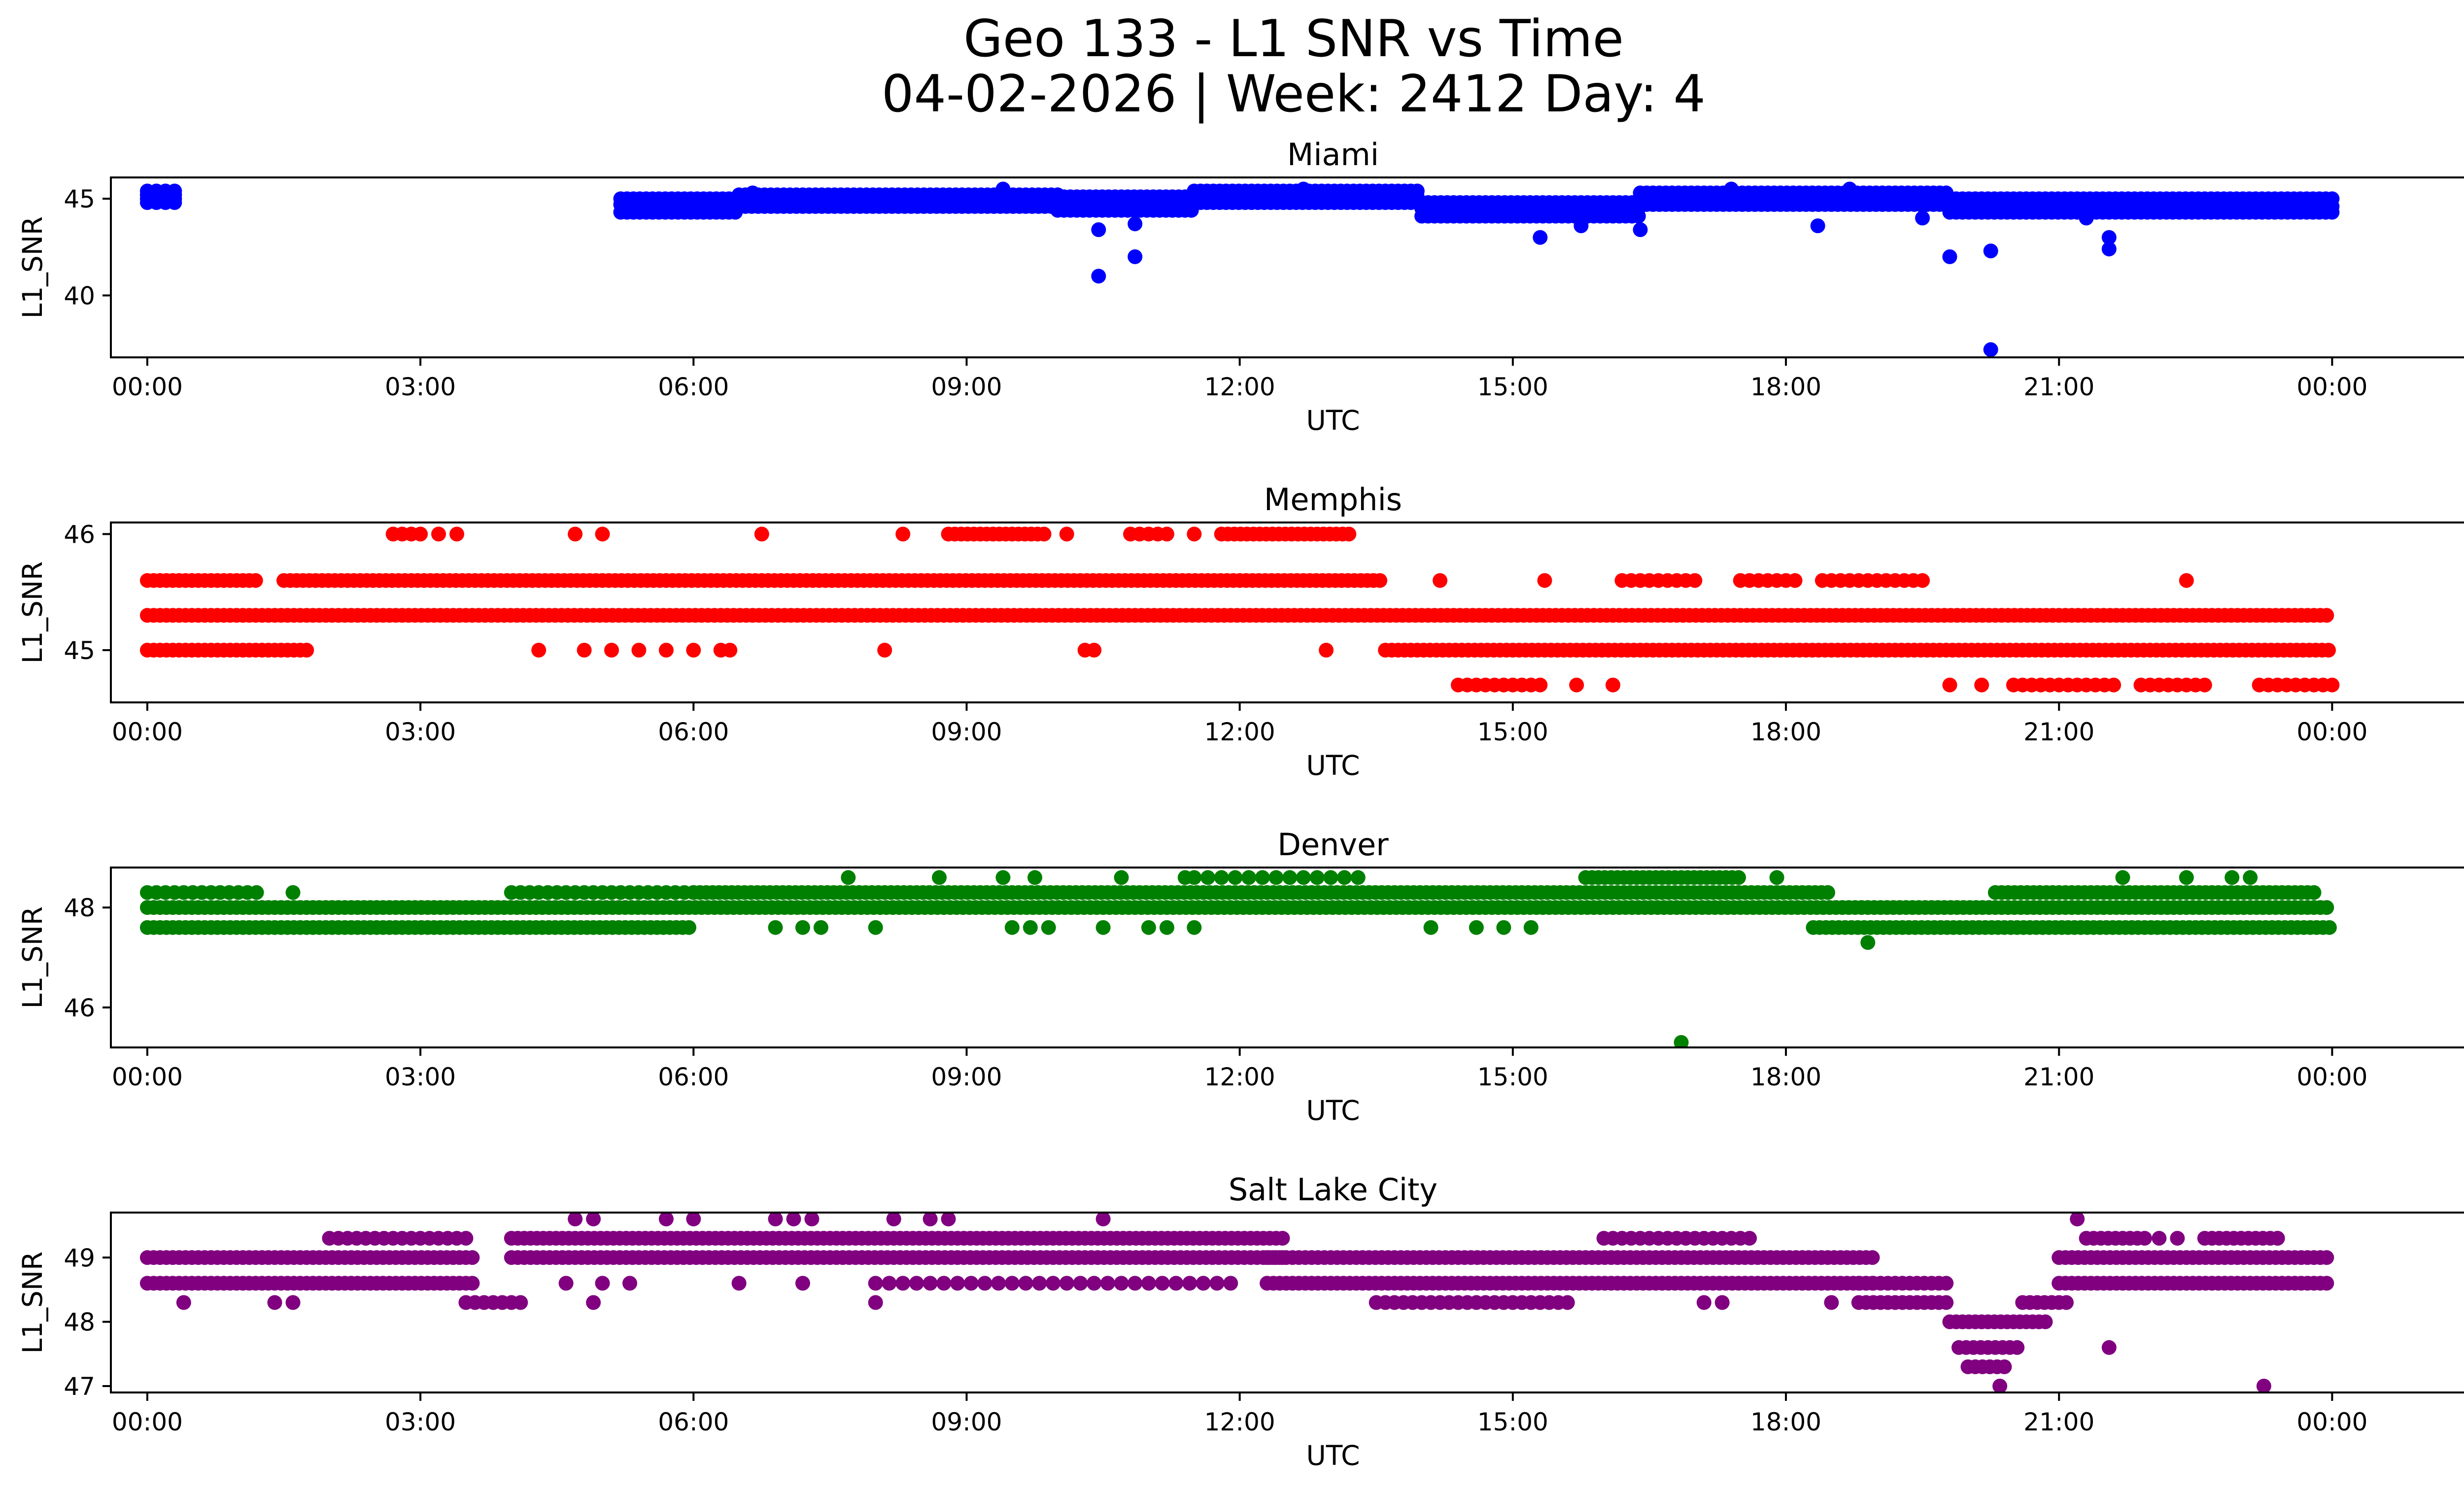 The image size is (2464, 1495). What do you see at coordinates (1239, 1422) in the screenshot?
I see `x-tick-label: 12:00` at bounding box center [1239, 1422].